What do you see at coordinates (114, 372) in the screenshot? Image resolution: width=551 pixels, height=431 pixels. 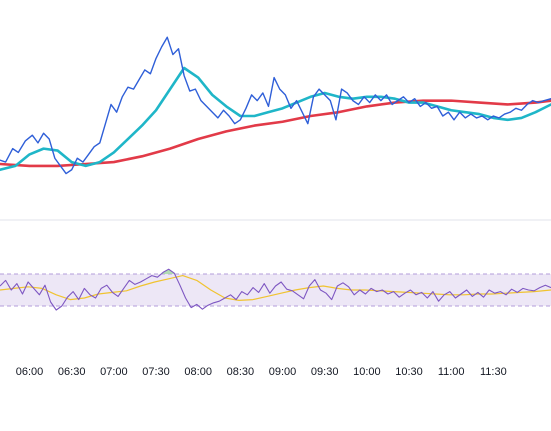 I see `x-tick-label-2: 07:00` at bounding box center [114, 372].